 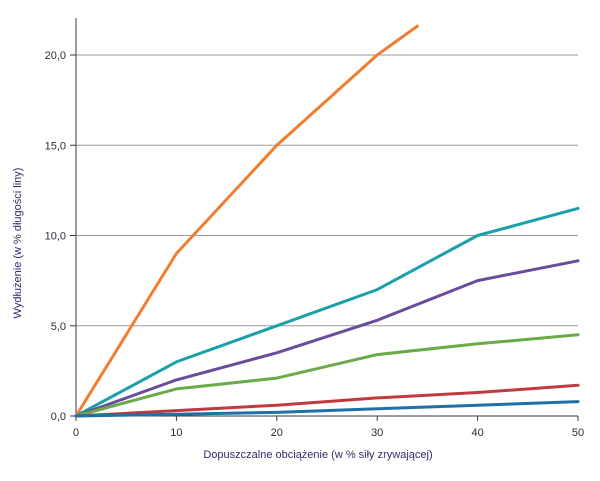 What do you see at coordinates (58, 417) in the screenshot?
I see `y-tick-label: 0,0` at bounding box center [58, 417].